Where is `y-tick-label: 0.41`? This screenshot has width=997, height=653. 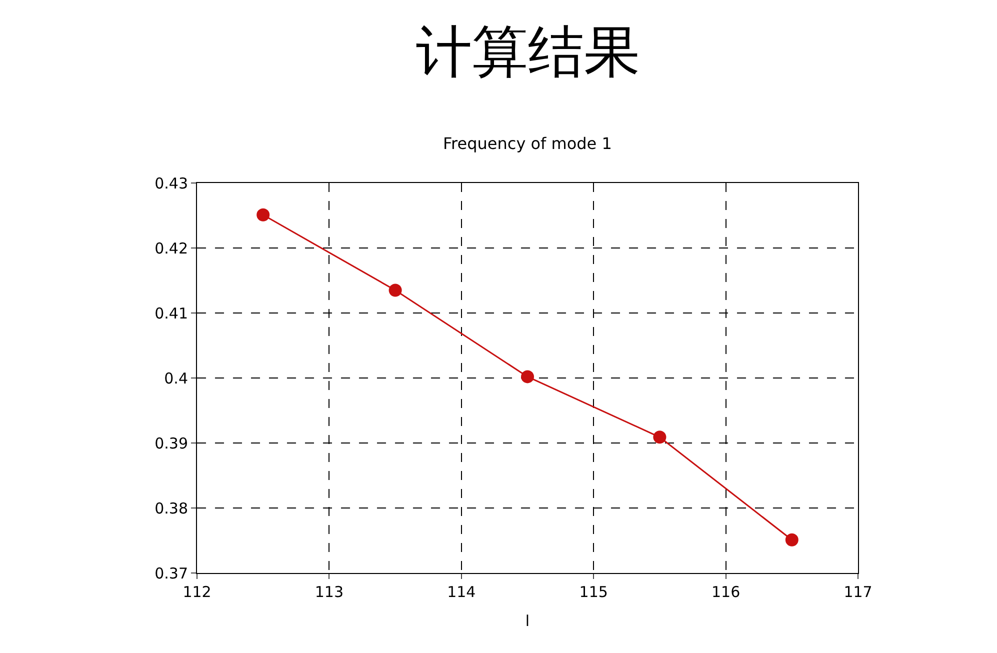 y-tick-label: 0.41 is located at coordinates (171, 313).